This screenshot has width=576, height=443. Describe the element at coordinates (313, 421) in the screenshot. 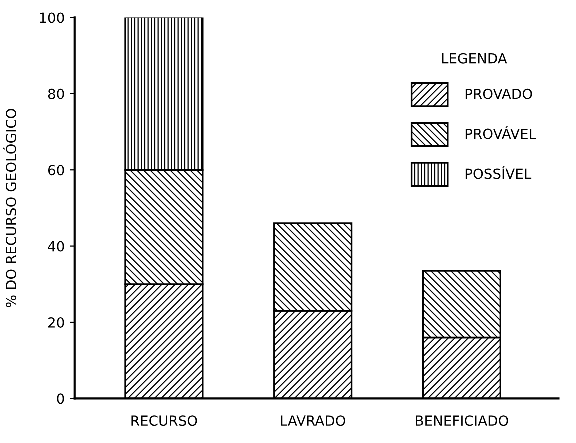

I see `x-tick-label: LAVRADO` at that location.